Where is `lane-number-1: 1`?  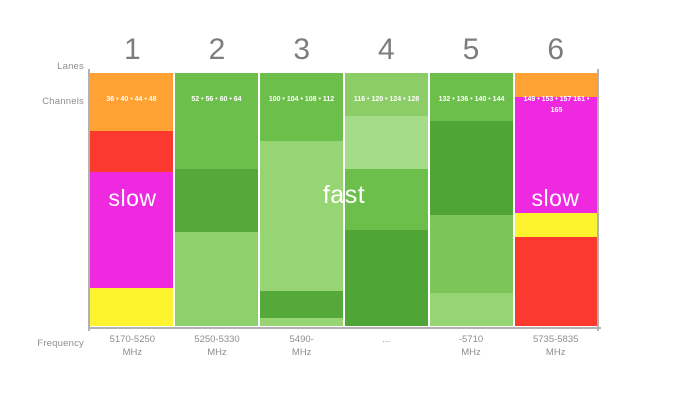
lane-number-1: 1 is located at coordinates (132, 49).